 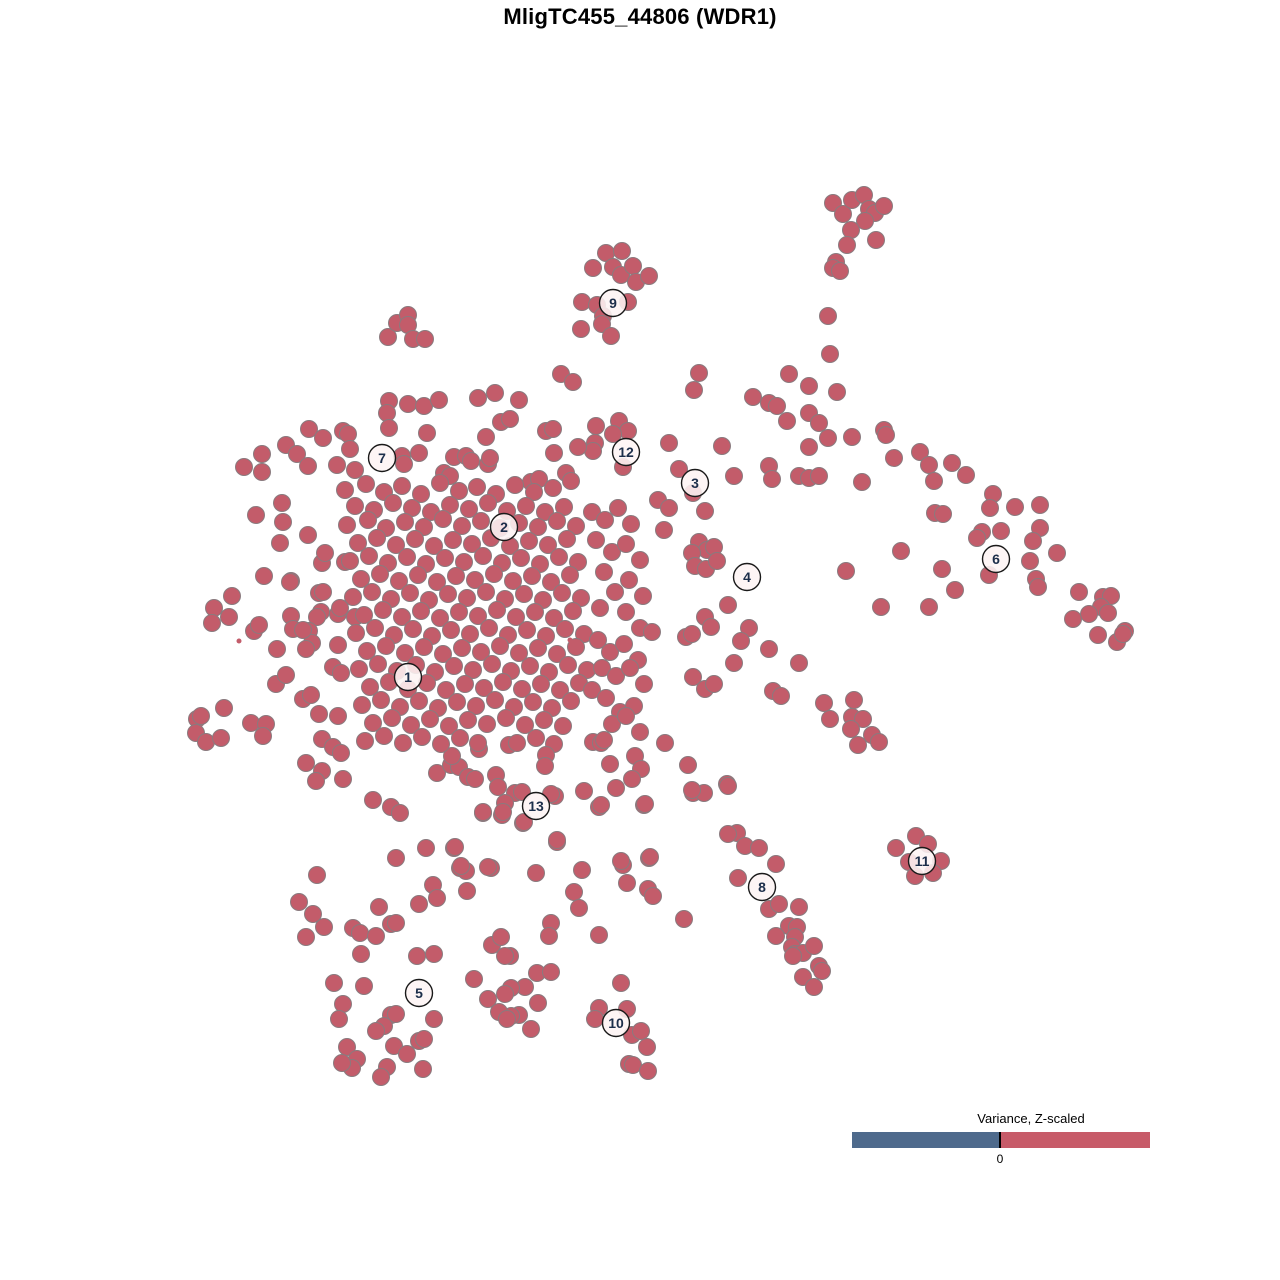 I want to click on svg-text: 13, so click(x=536, y=806).